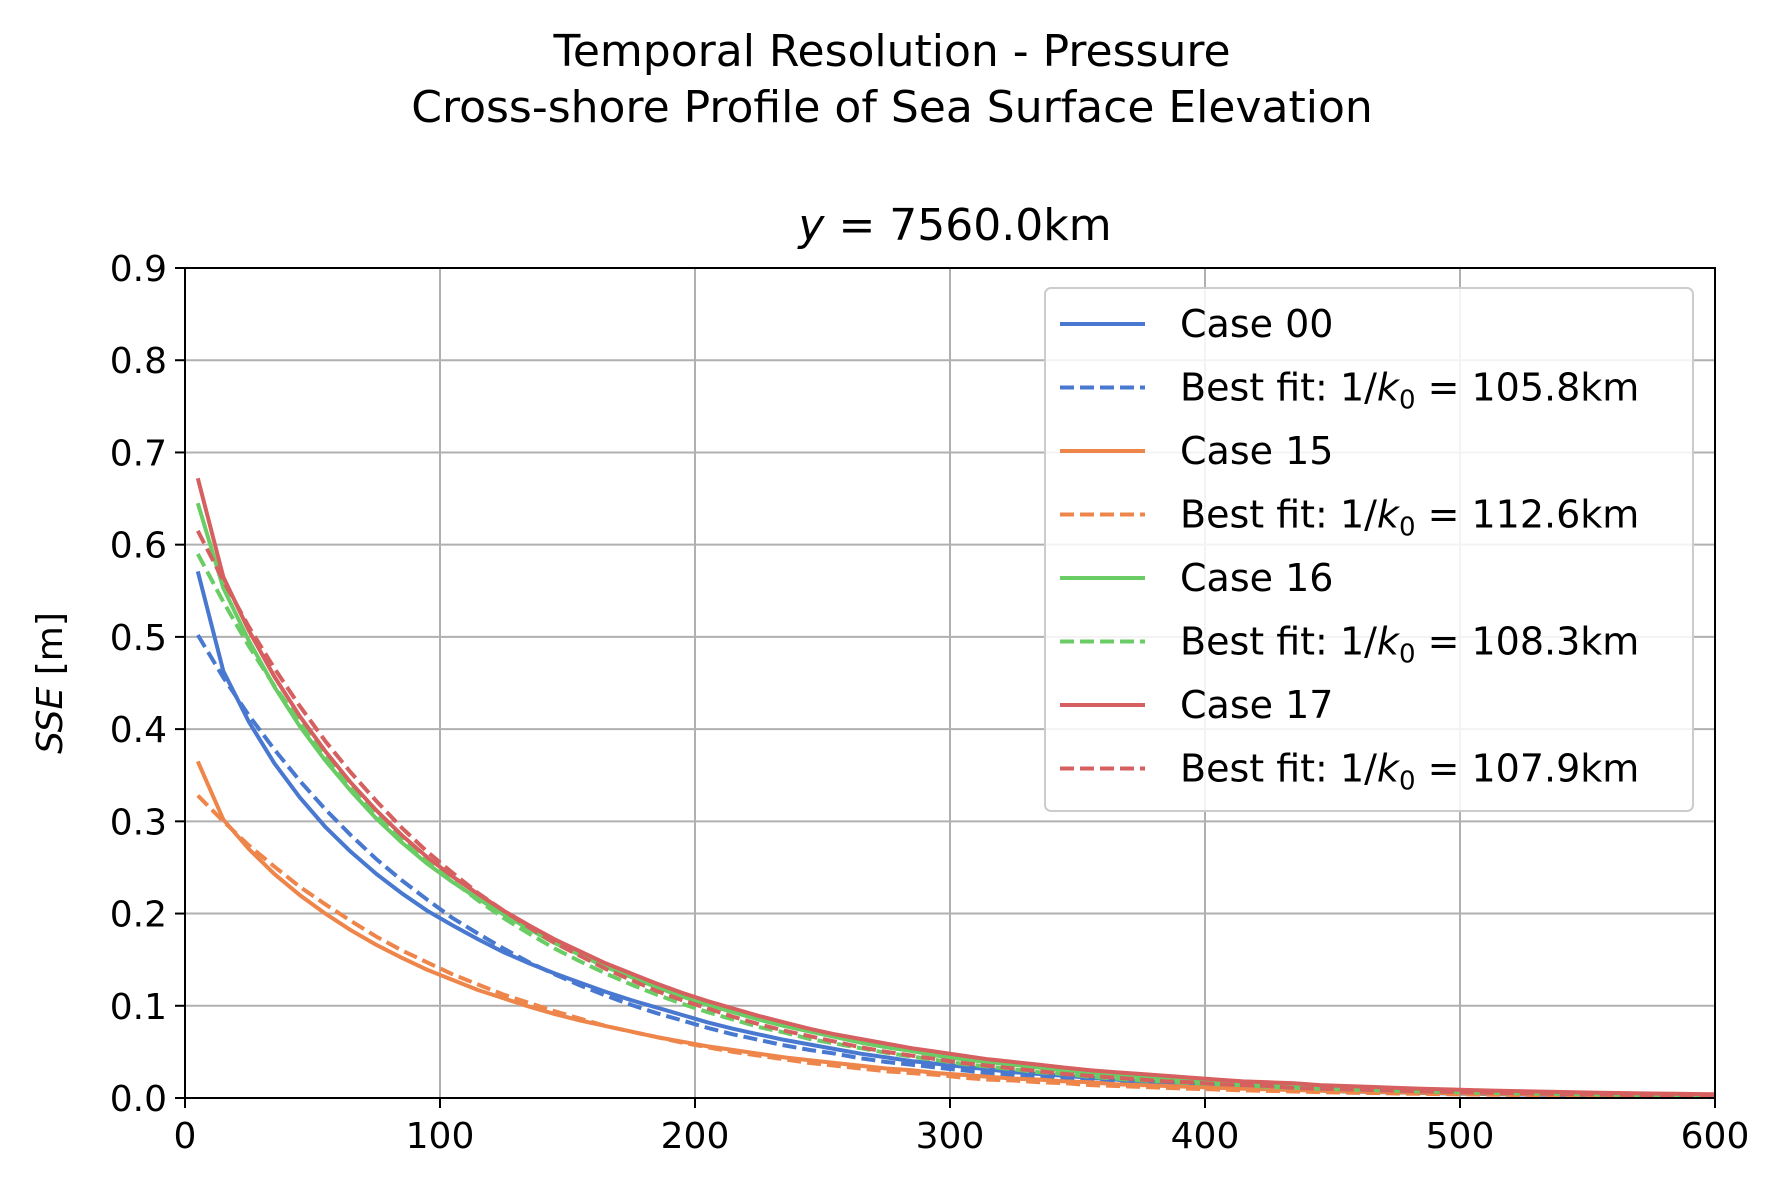  What do you see at coordinates (1205, 1136) in the screenshot?
I see `x-tick-label: 400` at bounding box center [1205, 1136].